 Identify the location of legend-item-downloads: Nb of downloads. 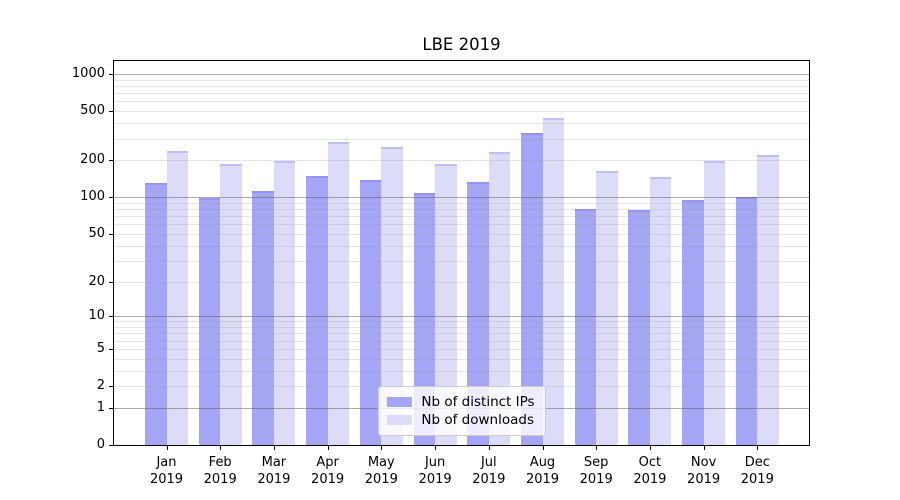
(460, 420).